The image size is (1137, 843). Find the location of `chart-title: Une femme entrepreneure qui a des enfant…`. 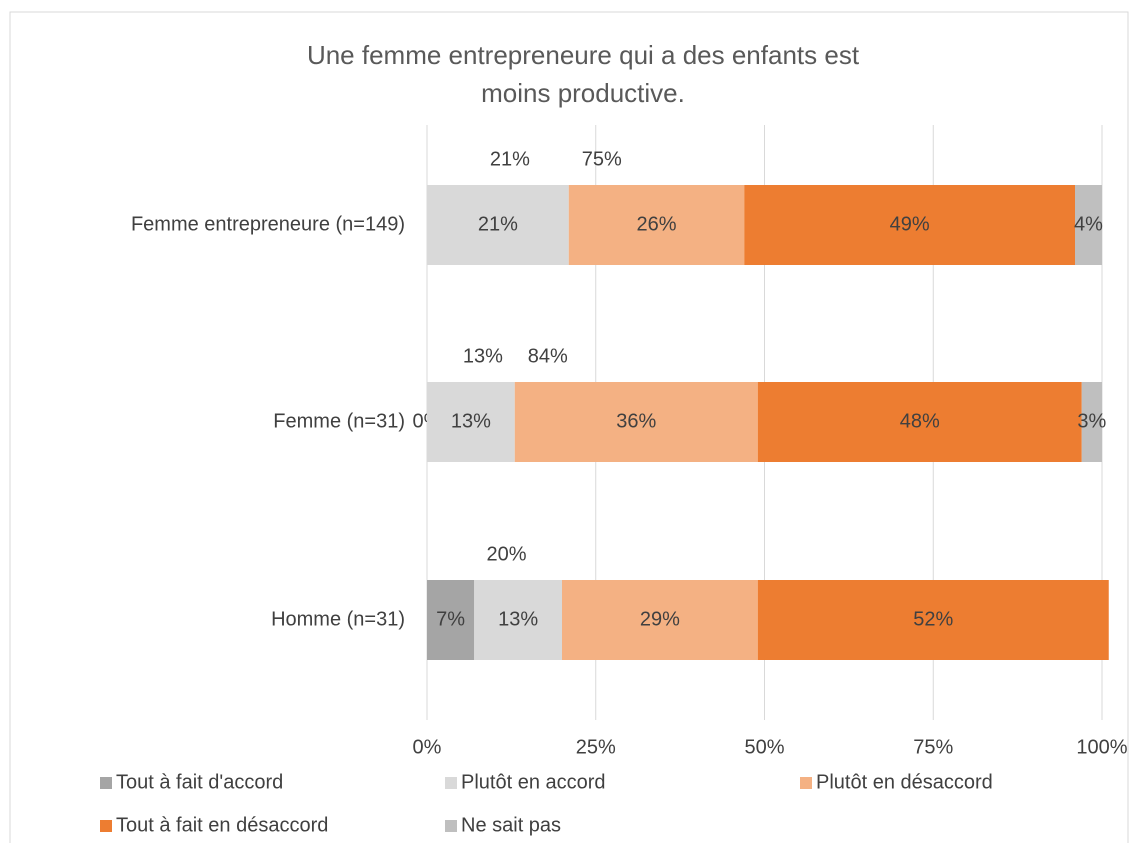

chart-title: Une femme entrepreneure qui a des enfant… is located at coordinates (583, 74).